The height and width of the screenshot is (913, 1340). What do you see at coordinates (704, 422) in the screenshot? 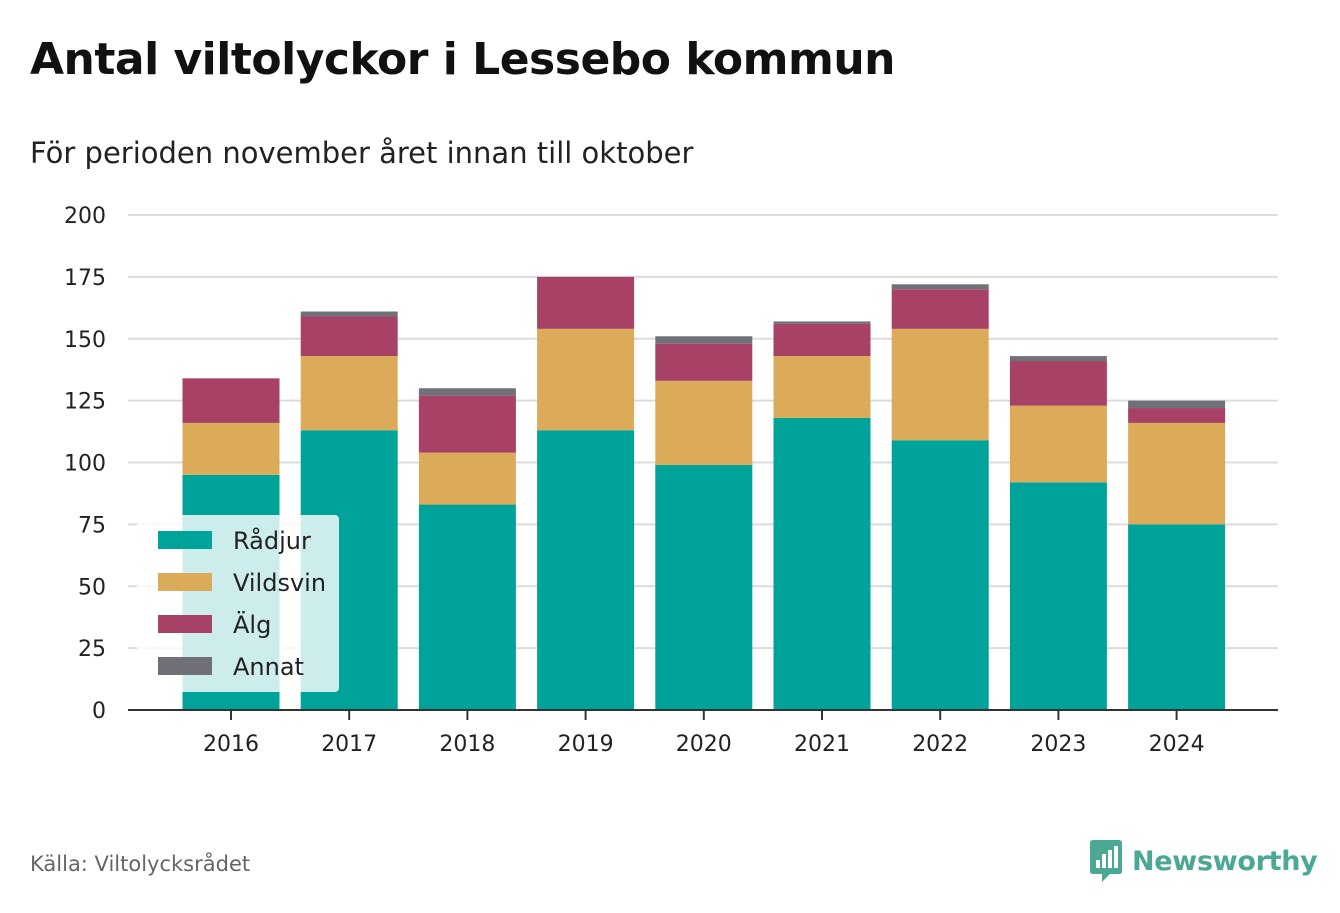
I see `bar-vildsvin-2020` at bounding box center [704, 422].